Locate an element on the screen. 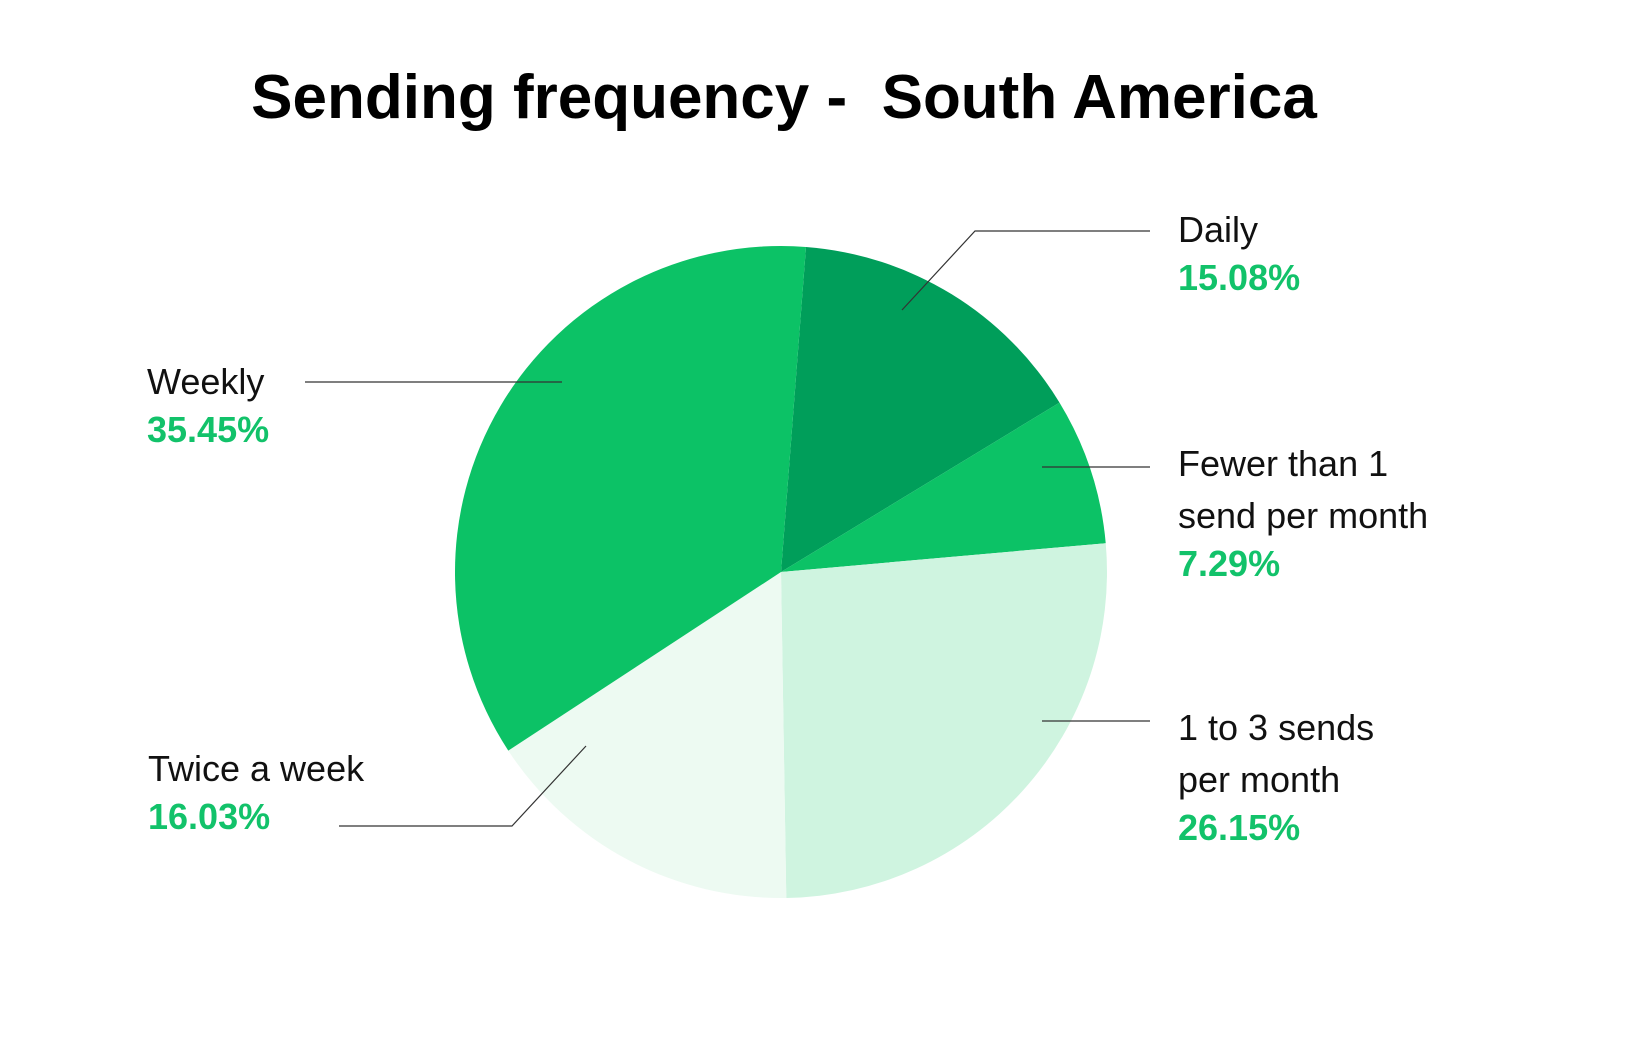 The height and width of the screenshot is (1038, 1628). pie-slice-1-to-3-sends-per-month is located at coordinates (944, 720).